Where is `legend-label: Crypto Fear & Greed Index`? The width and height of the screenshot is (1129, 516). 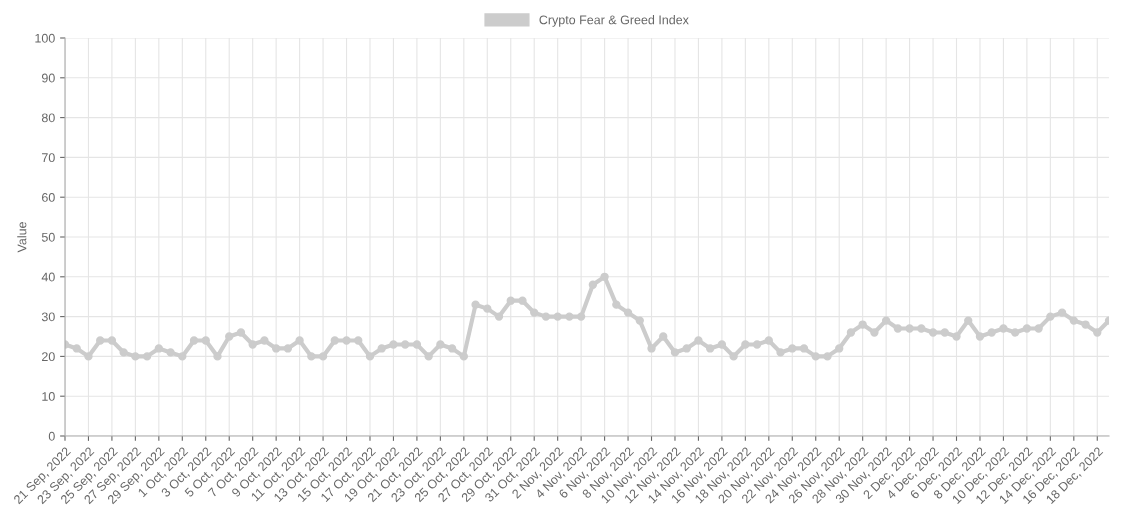 legend-label: Crypto Fear & Greed Index is located at coordinates (614, 21).